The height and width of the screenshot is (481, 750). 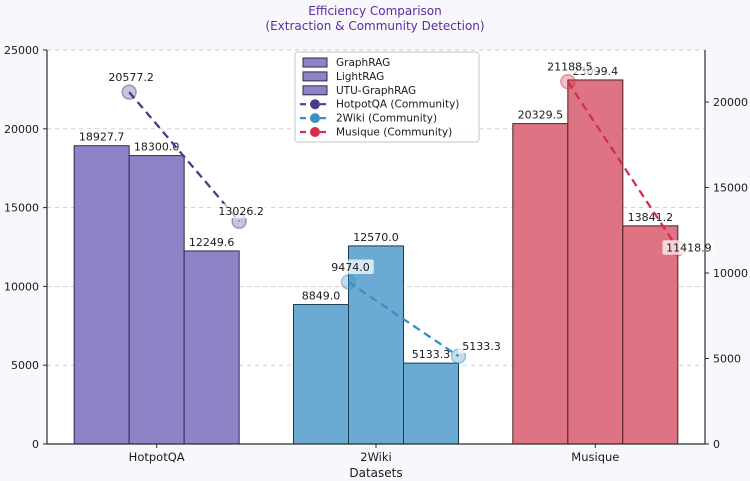 I want to click on bar-label-utu-graphrag-hotpotqa-bg, so click(x=212, y=241).